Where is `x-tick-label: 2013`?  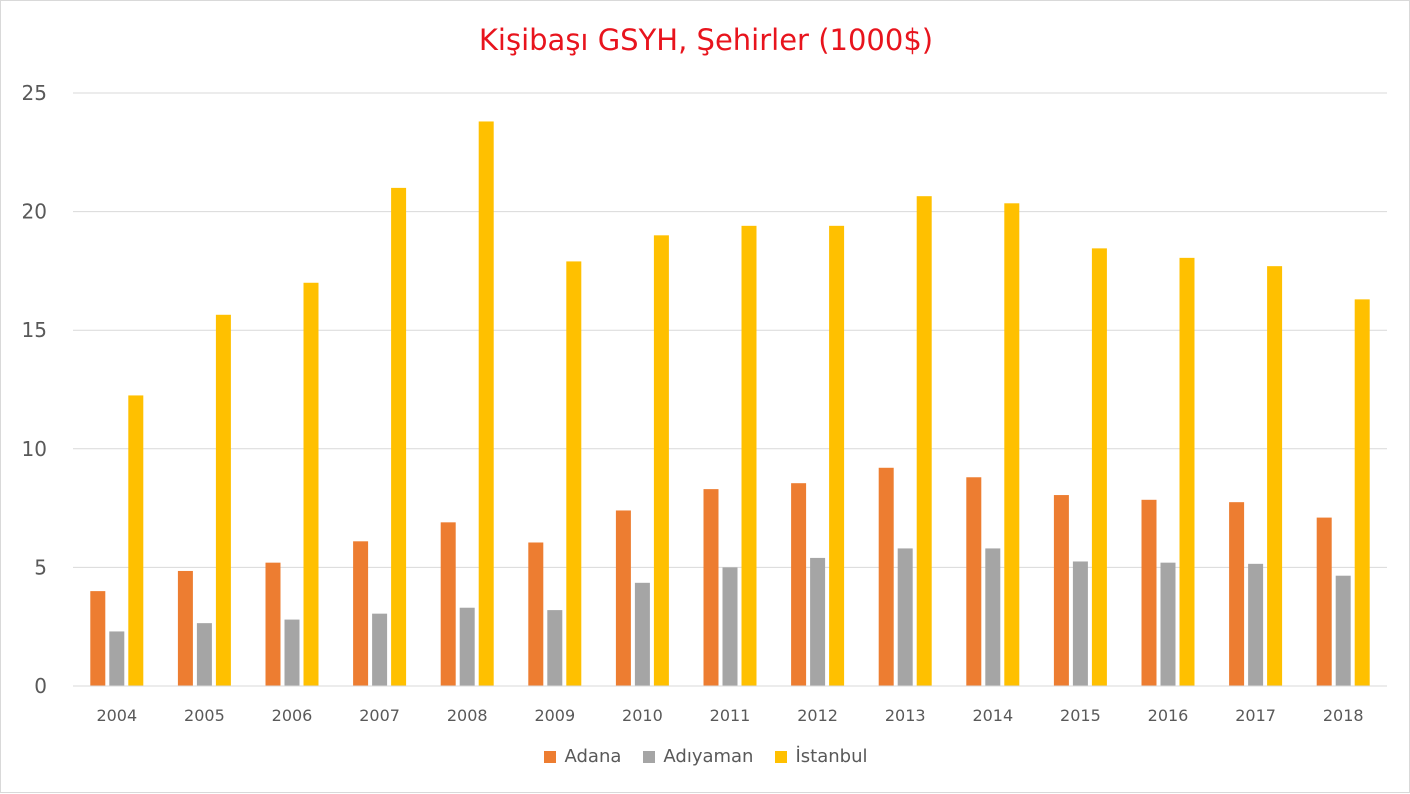 x-tick-label: 2013 is located at coordinates (905, 715).